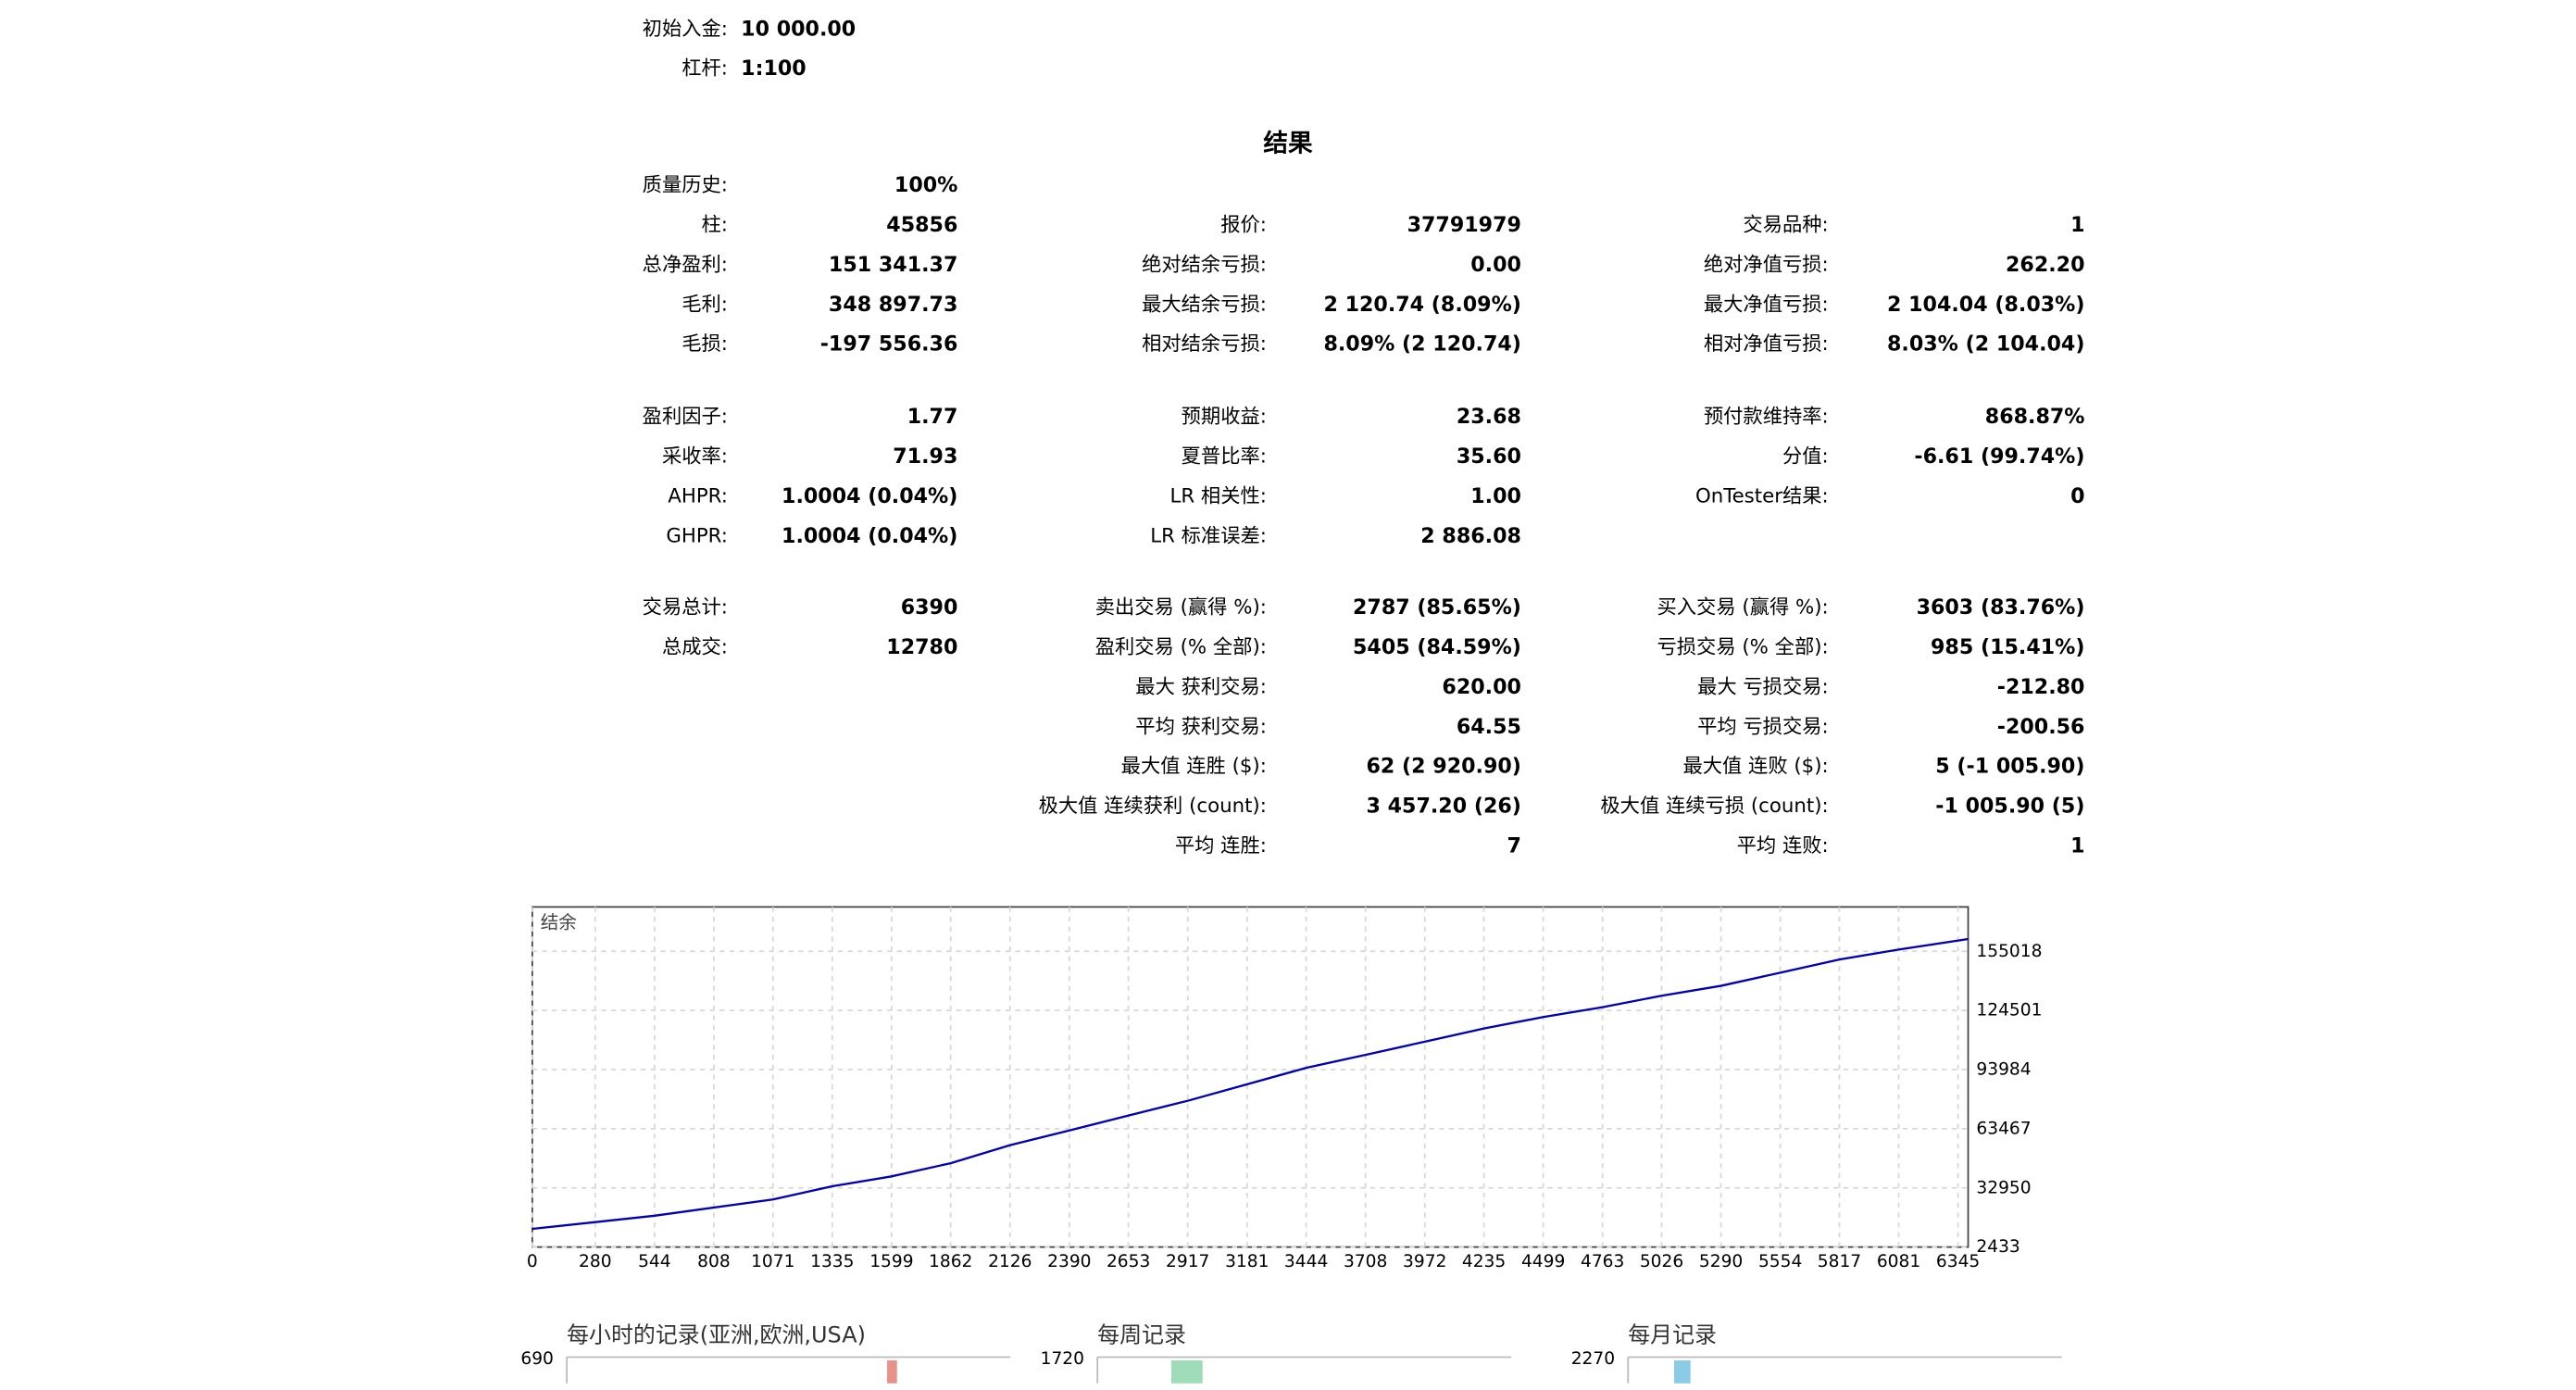 The height and width of the screenshot is (1390, 2576). I want to click on y-tick-label: 2433, so click(1998, 1247).